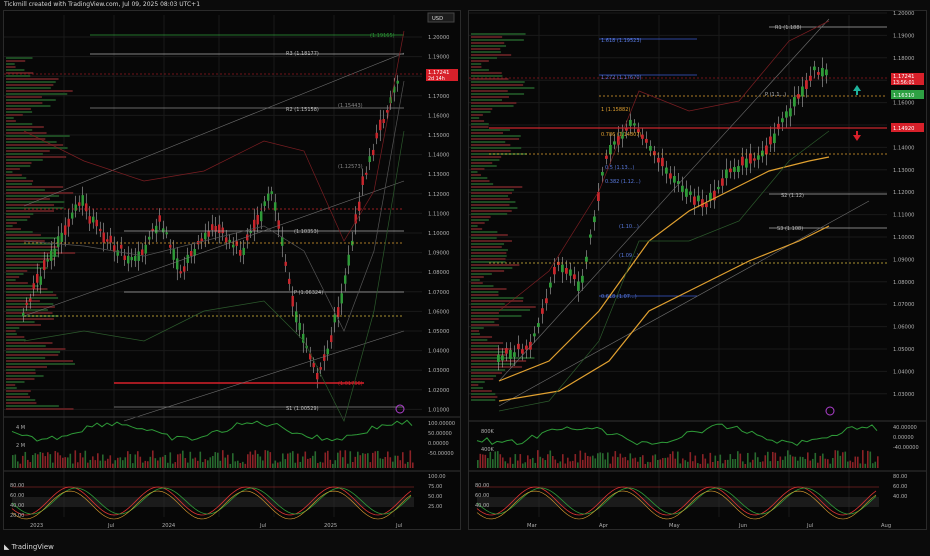  Describe the element at coordinates (441, 424) in the screenshot. I see `oscillator-tick: 100.00000` at that location.